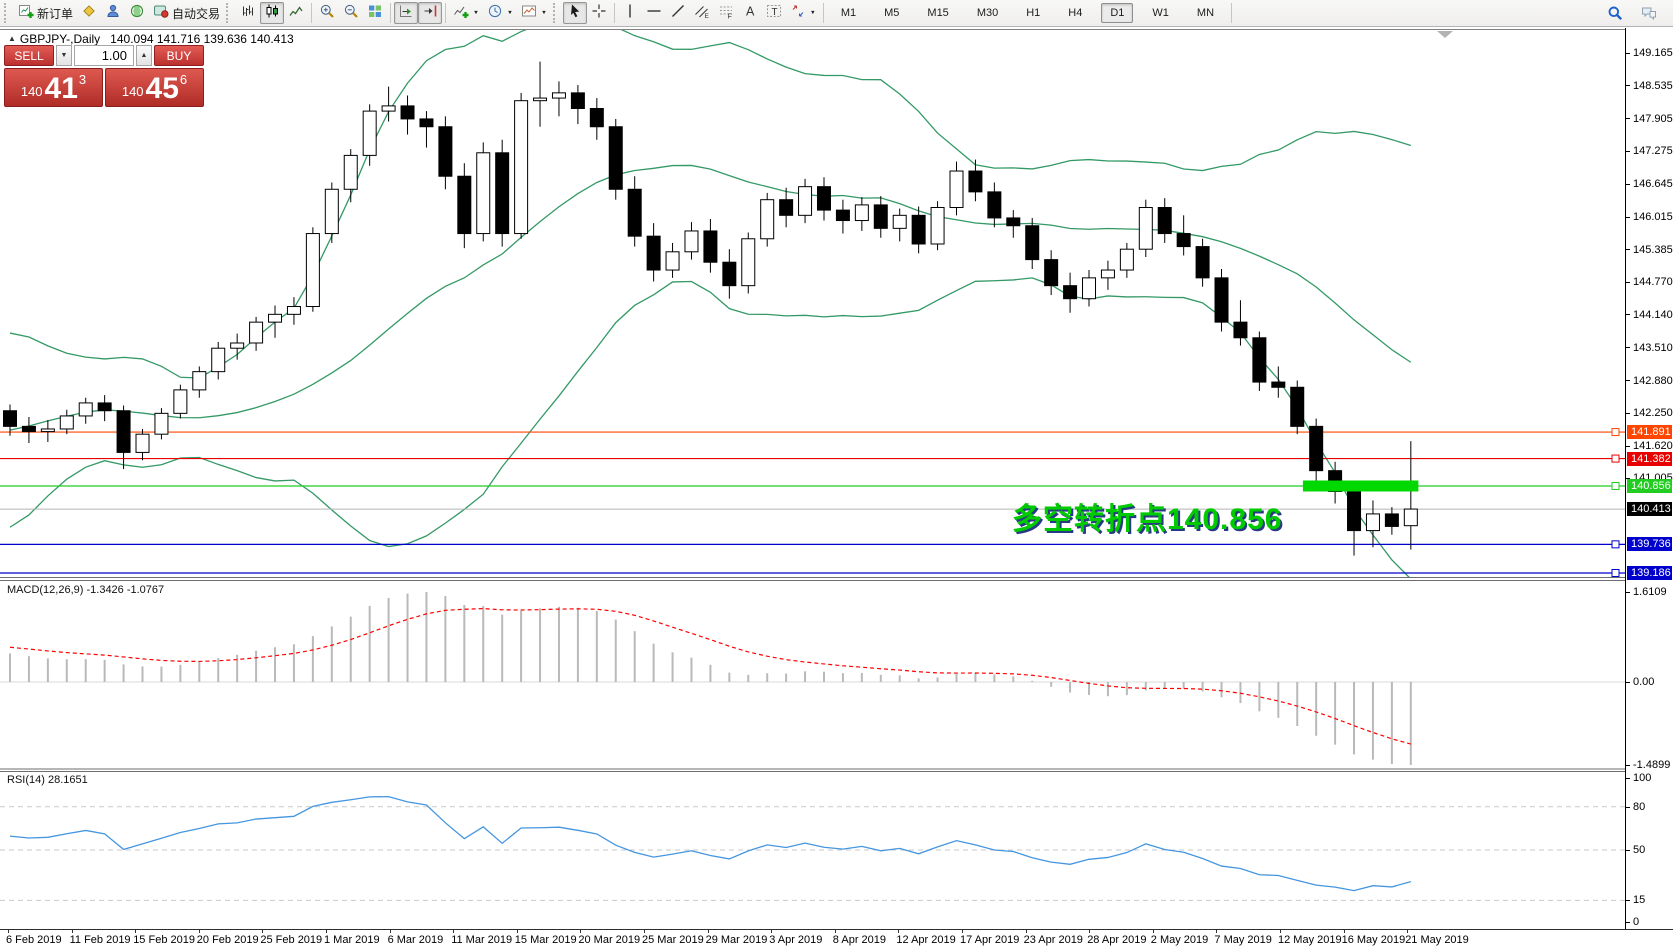 The height and width of the screenshot is (949, 1673). What do you see at coordinates (161, 13) in the screenshot?
I see `autotrading-icon` at bounding box center [161, 13].